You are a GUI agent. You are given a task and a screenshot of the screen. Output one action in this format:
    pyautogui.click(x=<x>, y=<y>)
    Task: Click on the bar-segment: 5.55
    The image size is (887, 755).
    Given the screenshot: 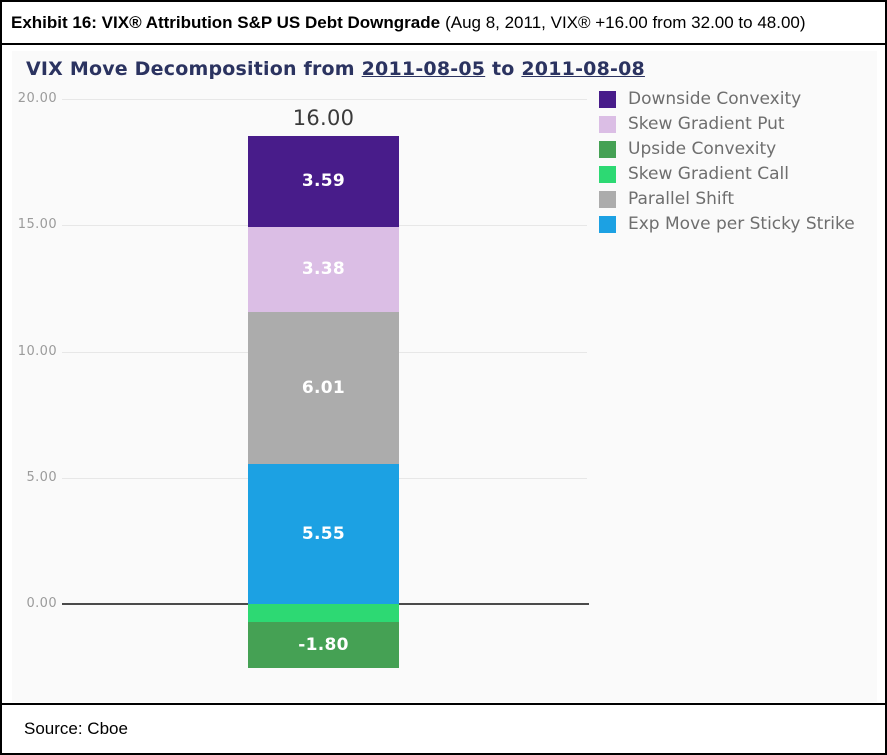 What is the action you would take?
    pyautogui.click(x=323, y=533)
    